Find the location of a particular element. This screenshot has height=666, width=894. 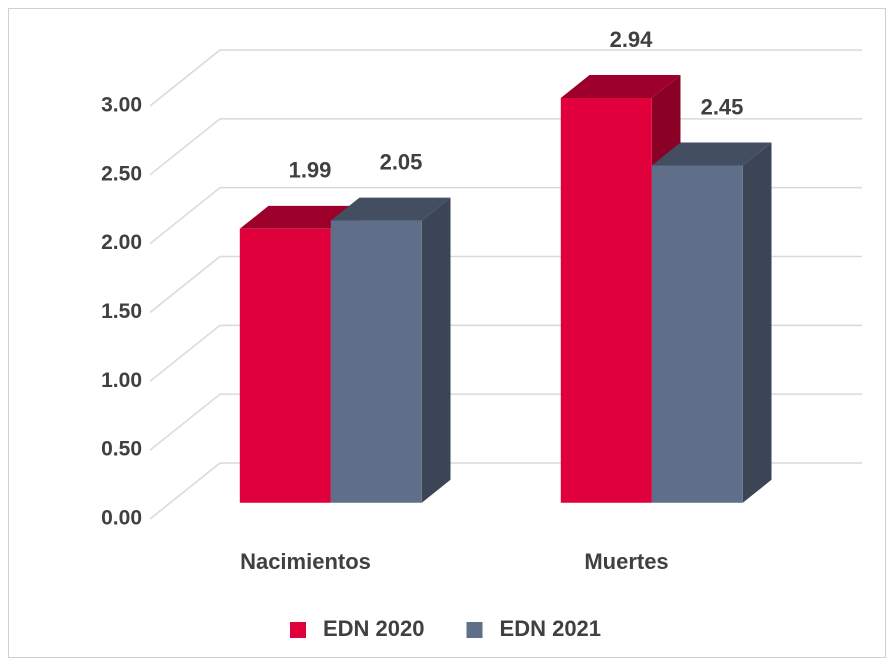

value-label: 1.99 is located at coordinates (310, 170).